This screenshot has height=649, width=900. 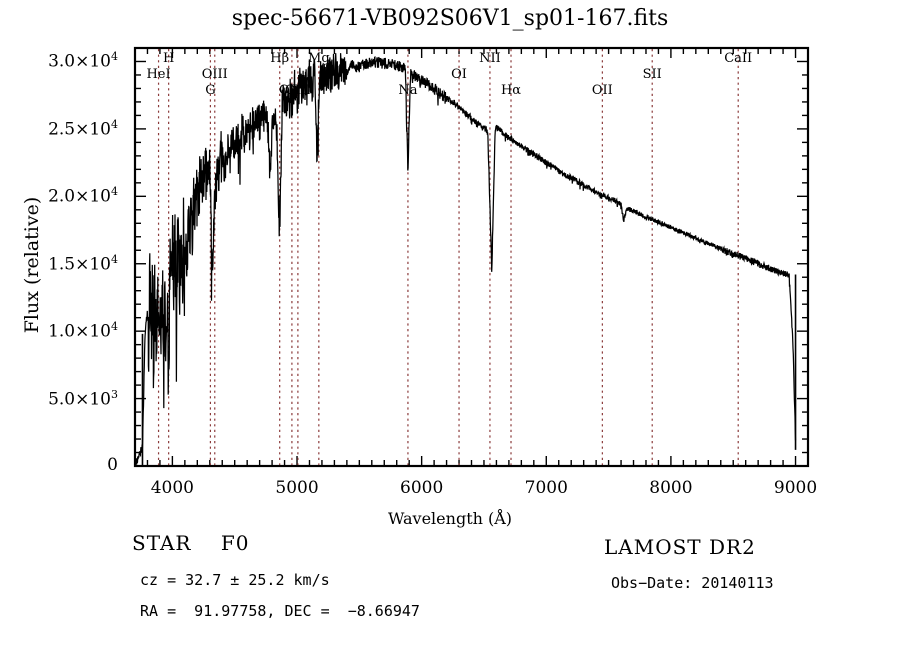 What do you see at coordinates (83, 263) in the screenshot?
I see `y-tick-label: 1.5×10⁴` at bounding box center [83, 263].